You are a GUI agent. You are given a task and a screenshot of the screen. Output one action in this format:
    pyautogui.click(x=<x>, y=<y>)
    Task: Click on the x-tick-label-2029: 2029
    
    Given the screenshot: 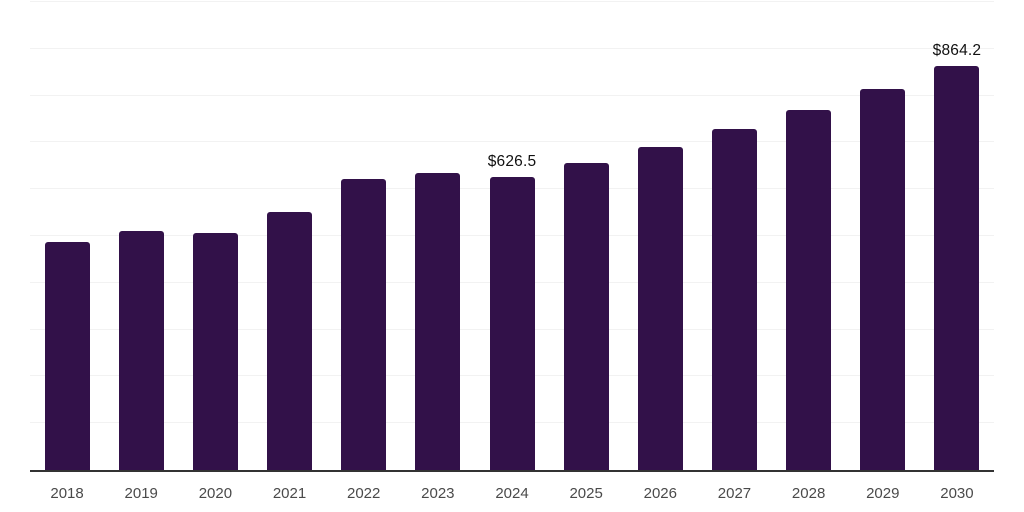 What is the action you would take?
    pyautogui.click(x=883, y=493)
    